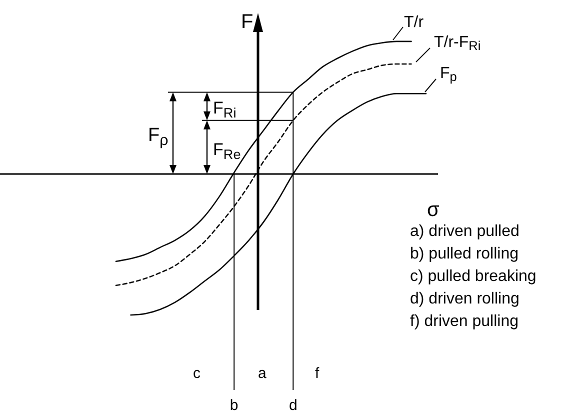  What do you see at coordinates (293, 405) in the screenshot?
I see `x-tick-label: d` at bounding box center [293, 405].